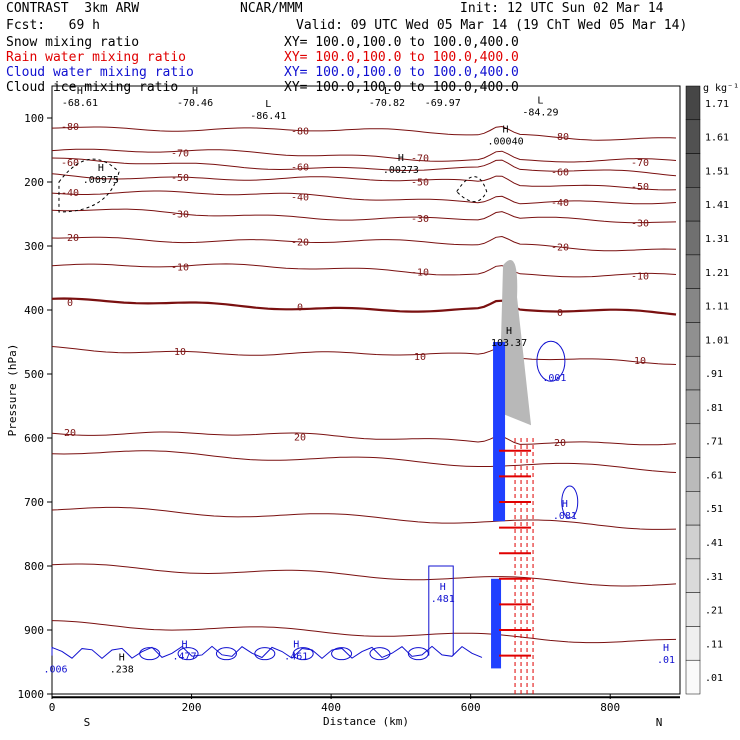 Image resolution: width=740 pixels, height=740 pixels. I want to click on hl-value: .461, so click(296, 657).